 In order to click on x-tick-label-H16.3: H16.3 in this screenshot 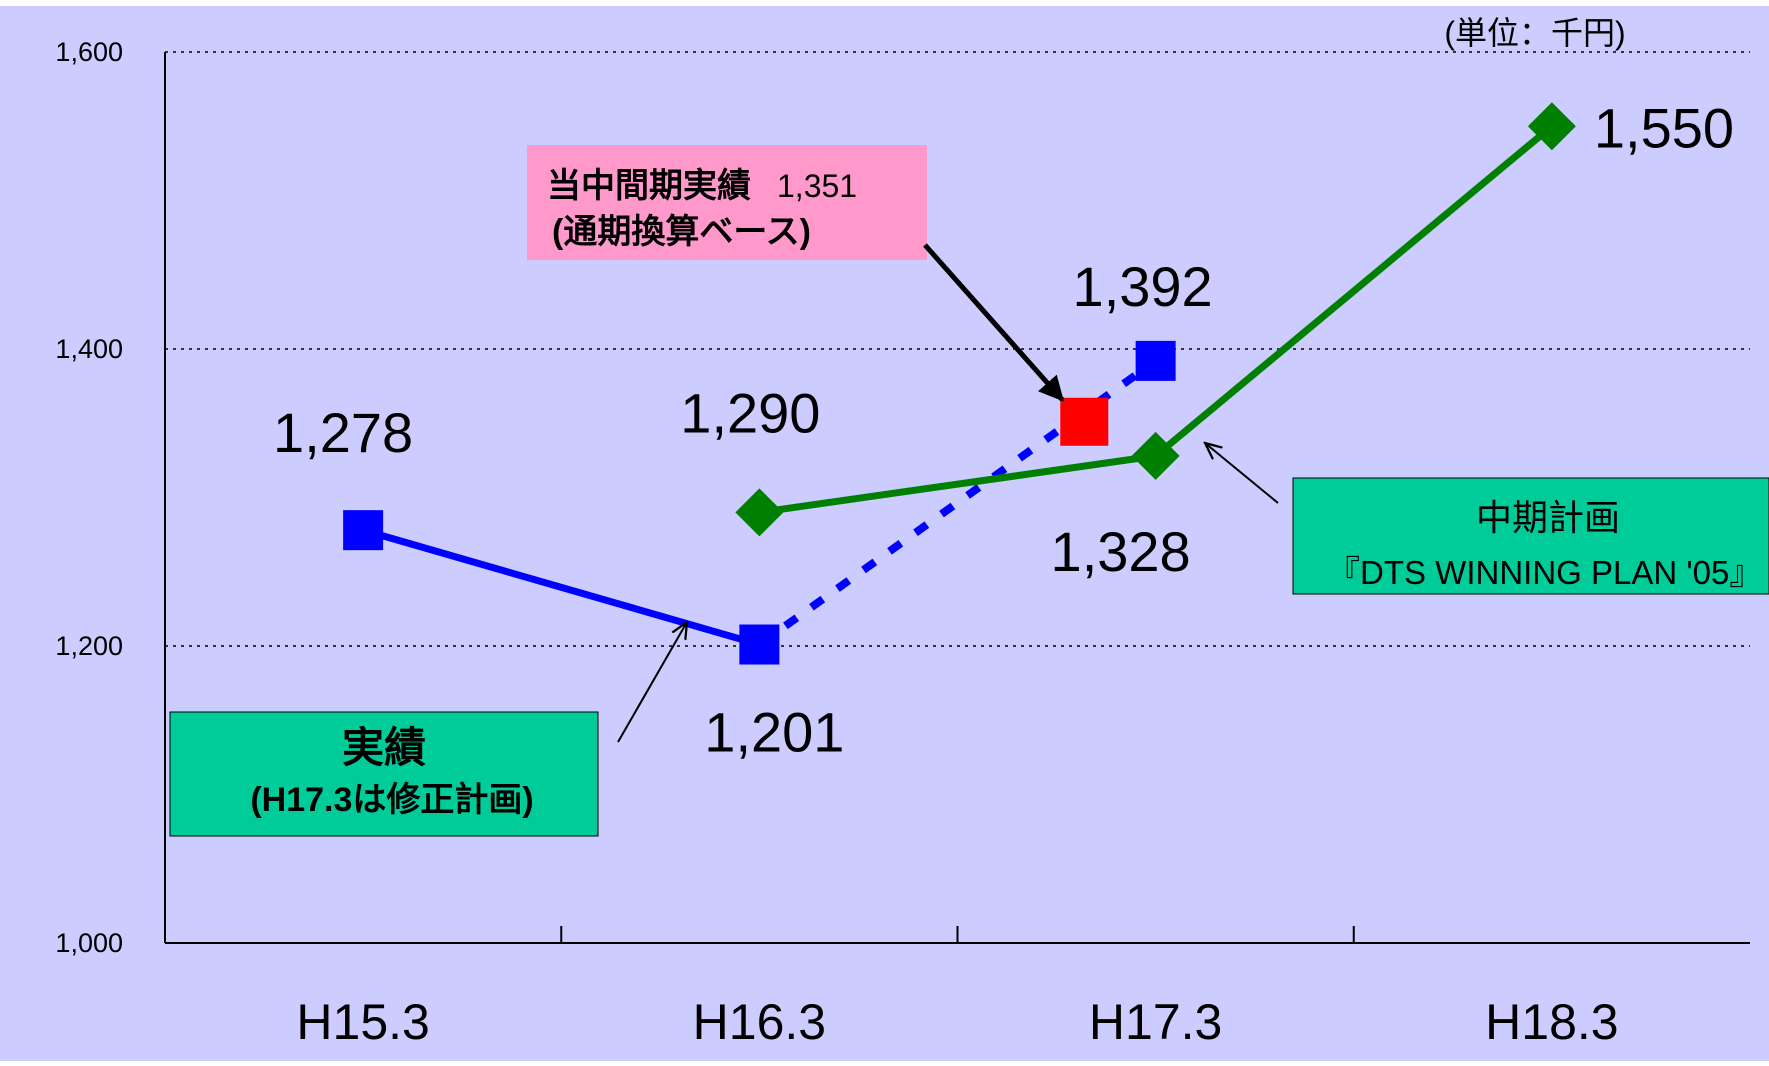, I will do `click(759, 1022)`.